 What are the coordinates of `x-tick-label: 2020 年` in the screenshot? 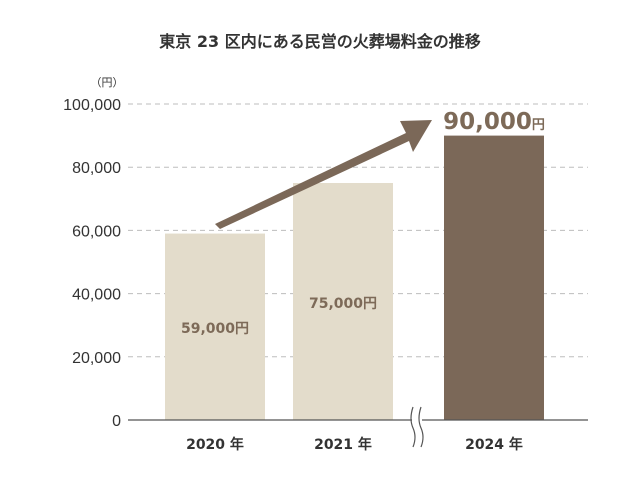 It's located at (215, 444).